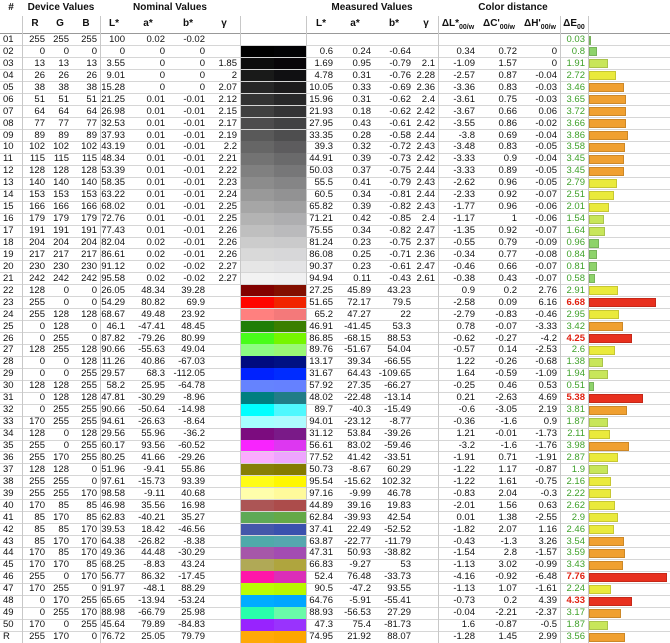 This screenshot has width=670, height=643. I want to click on measured-value: 52.4, so click(324, 577).